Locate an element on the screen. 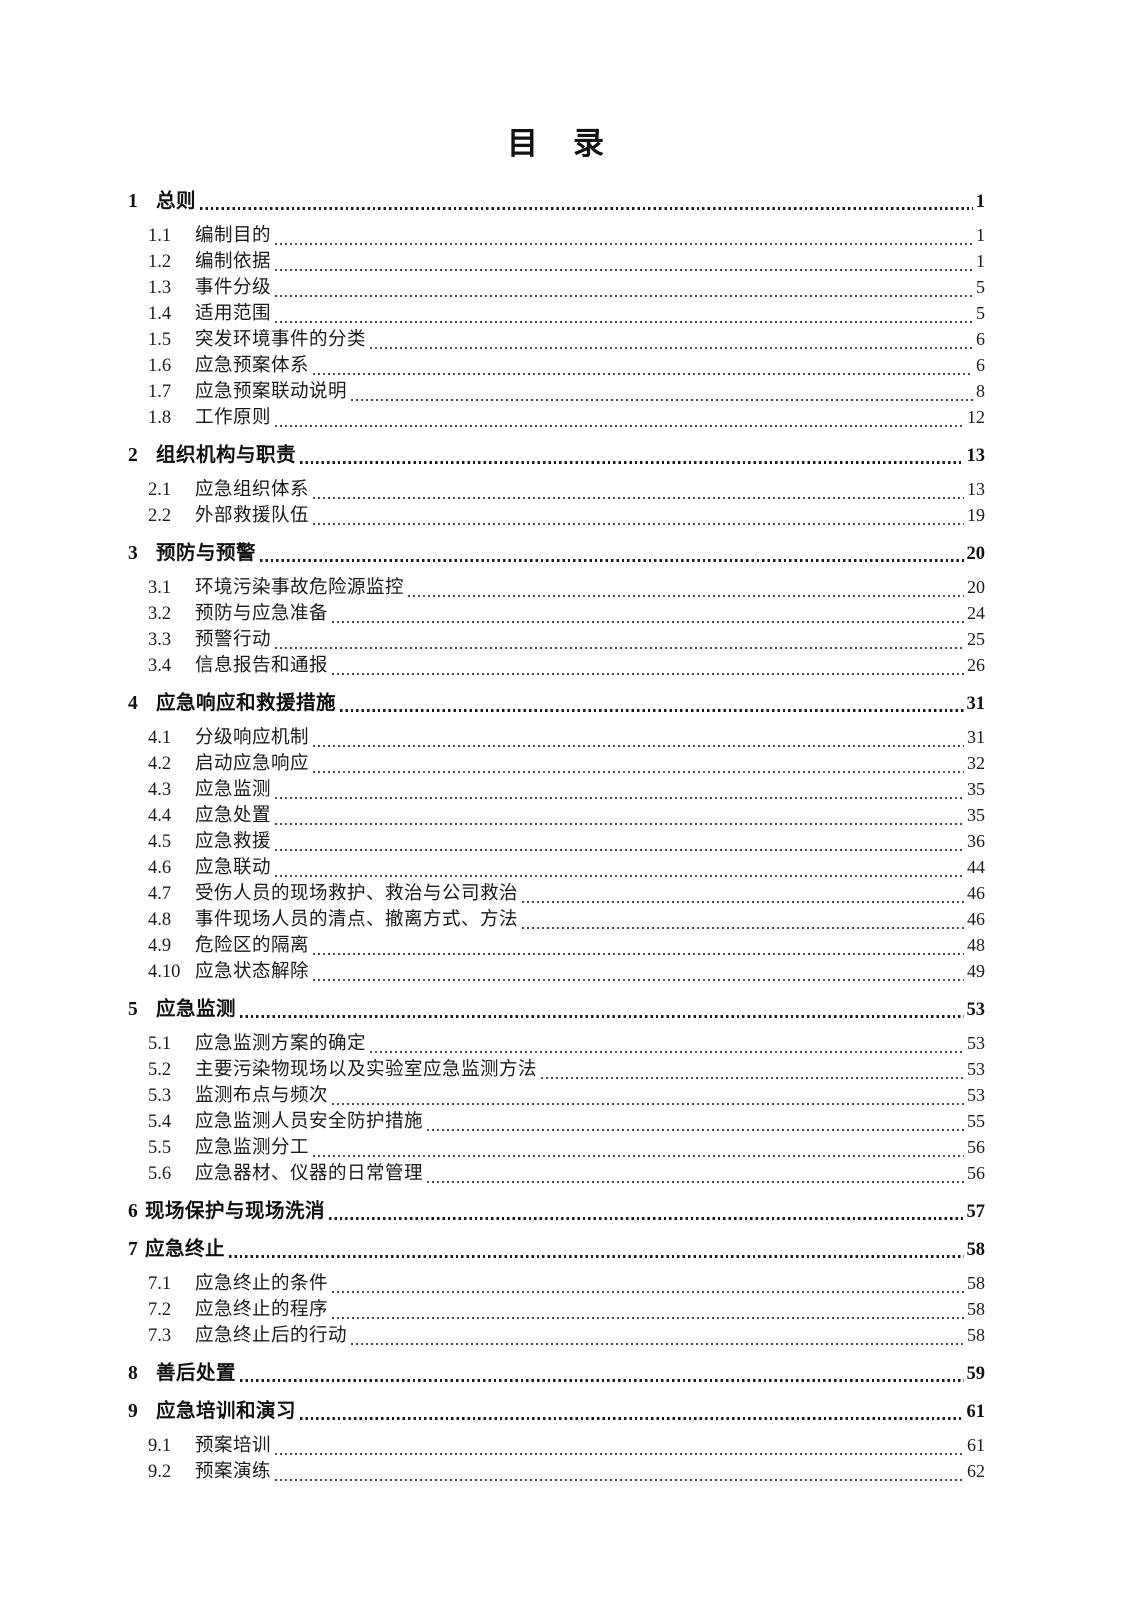 This screenshot has width=1131, height=1600. toc-chapter-entry: 9 应急培训和演习 61 is located at coordinates (556, 1412).